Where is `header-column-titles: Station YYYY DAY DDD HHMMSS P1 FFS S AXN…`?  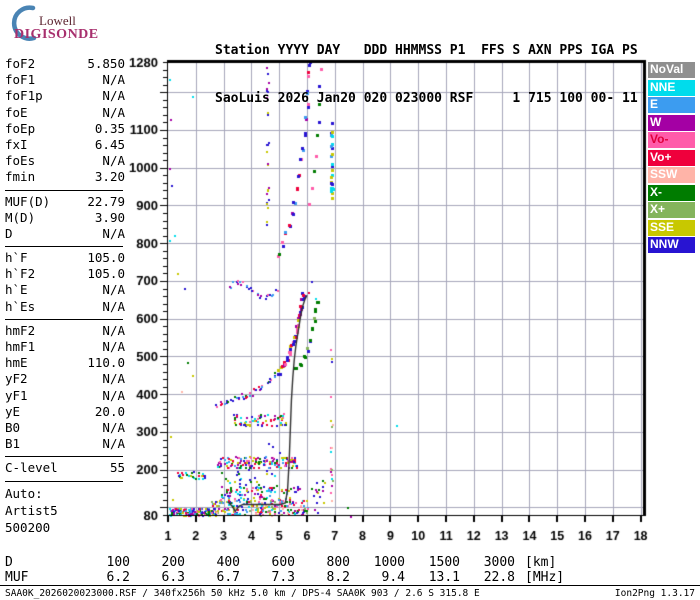
header-column-titles: Station YYYY DAY DDD HHMMSS P1 FFS S AXN… is located at coordinates (426, 50).